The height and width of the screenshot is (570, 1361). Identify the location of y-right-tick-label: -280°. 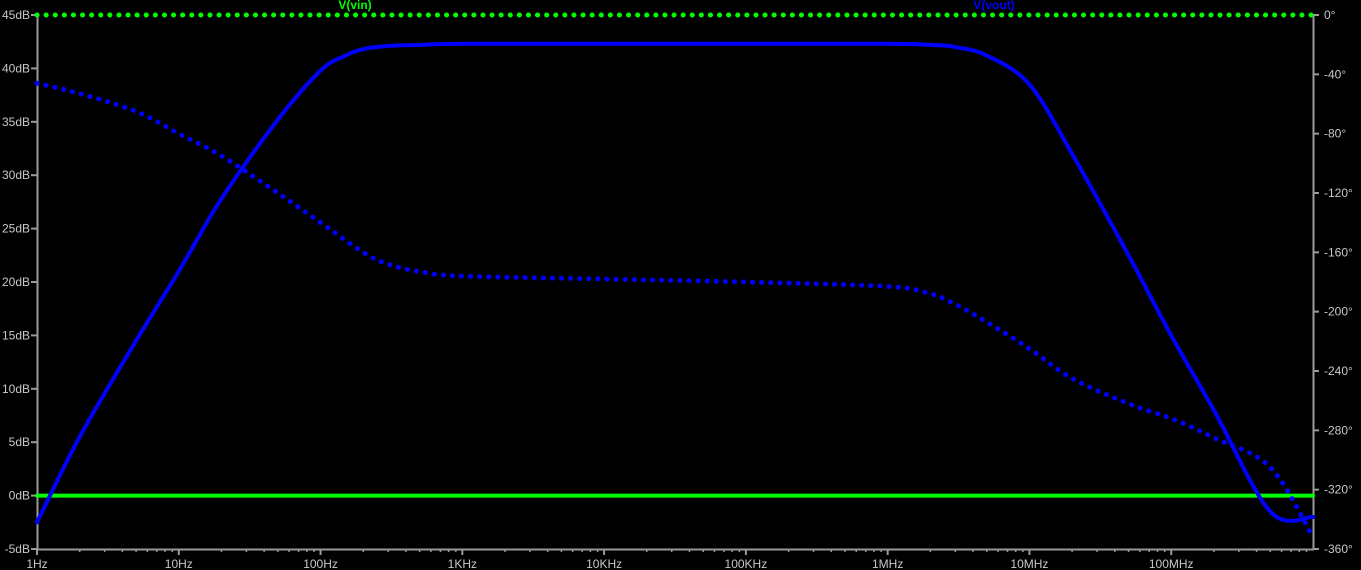
(1338, 430).